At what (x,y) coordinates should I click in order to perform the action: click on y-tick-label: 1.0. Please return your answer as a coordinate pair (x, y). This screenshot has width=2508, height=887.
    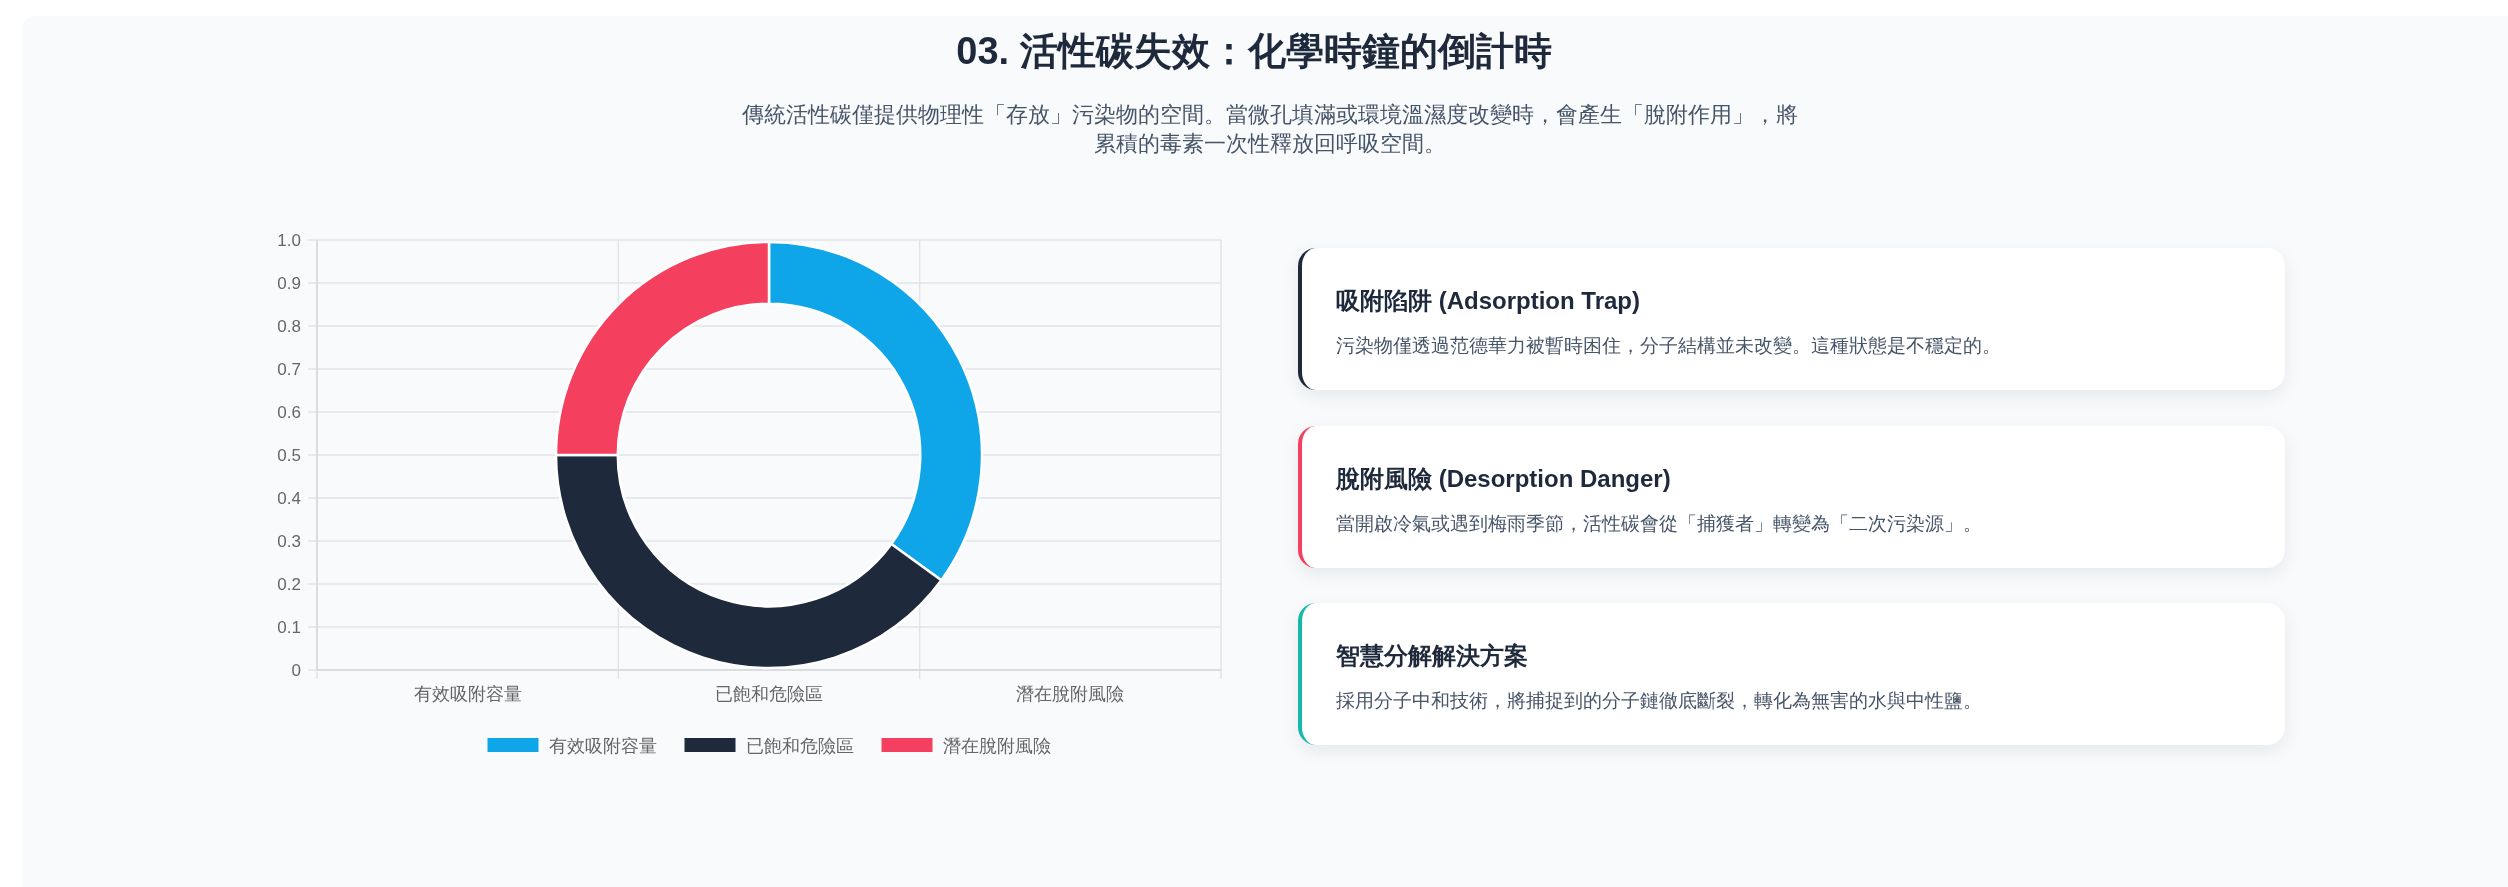
    Looking at the image, I should click on (289, 240).